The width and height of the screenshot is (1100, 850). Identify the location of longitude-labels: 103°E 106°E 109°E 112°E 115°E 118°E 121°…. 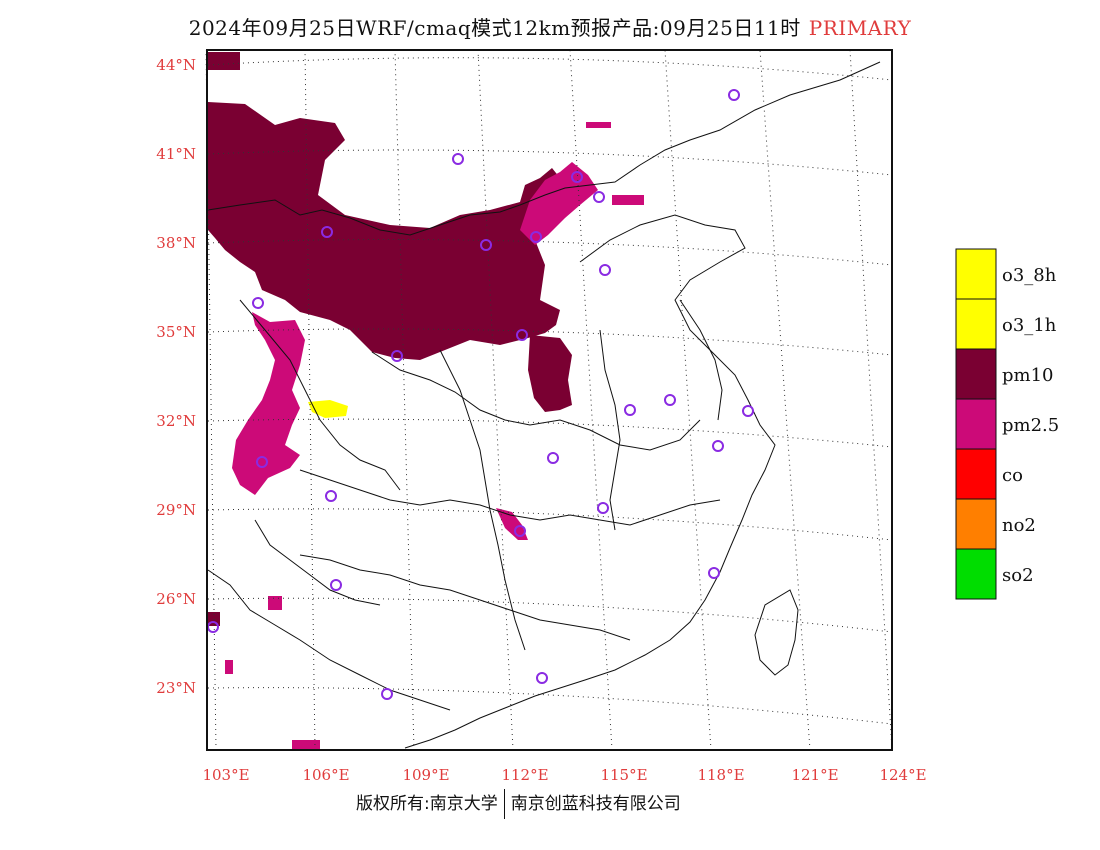
(564, 775).